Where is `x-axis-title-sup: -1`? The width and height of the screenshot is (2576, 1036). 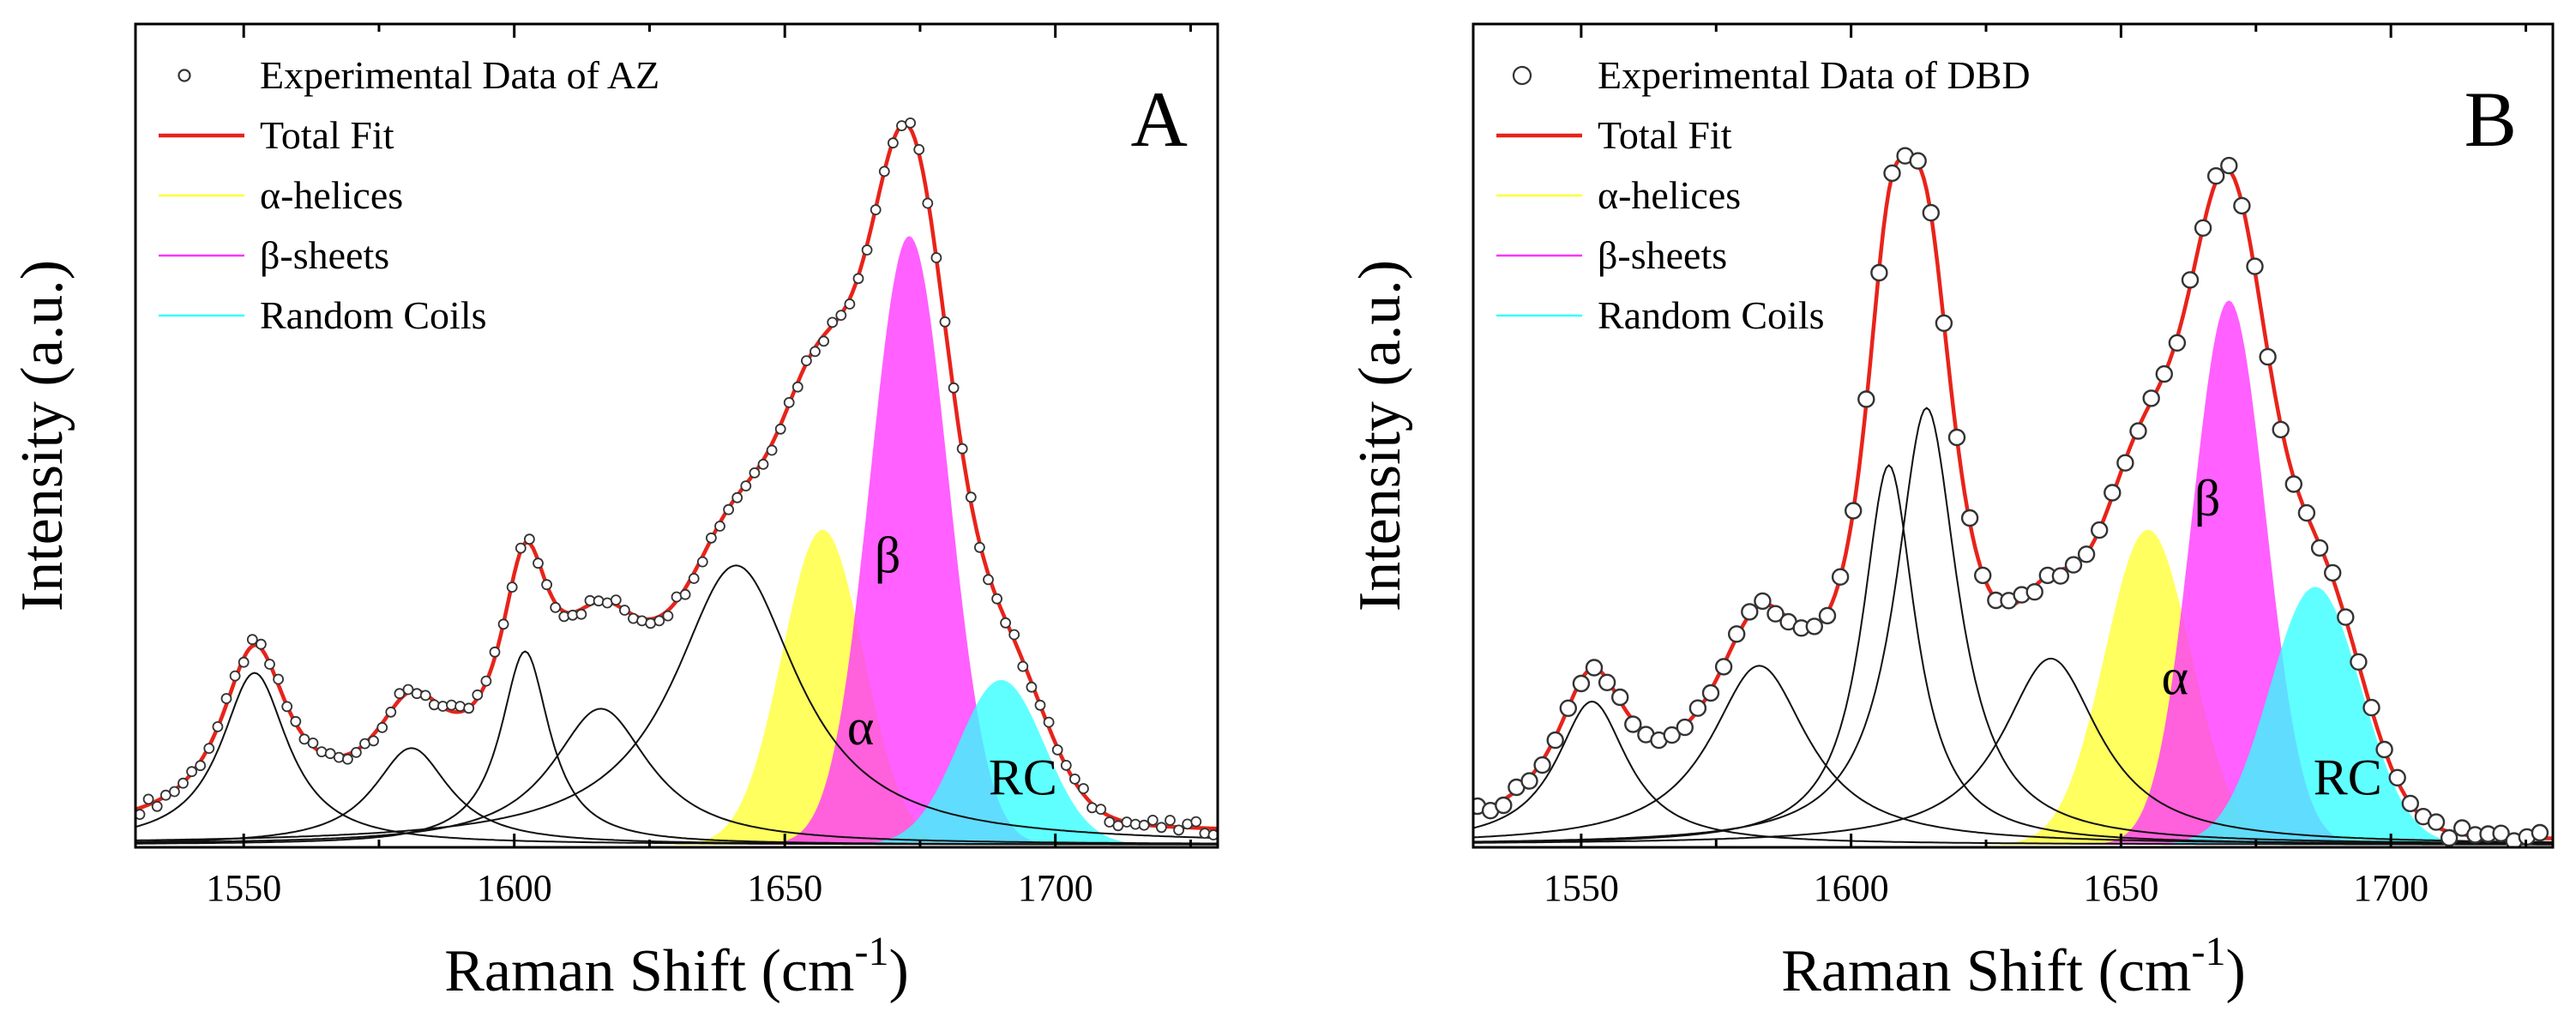 x-axis-title-sup: -1 is located at coordinates (871, 951).